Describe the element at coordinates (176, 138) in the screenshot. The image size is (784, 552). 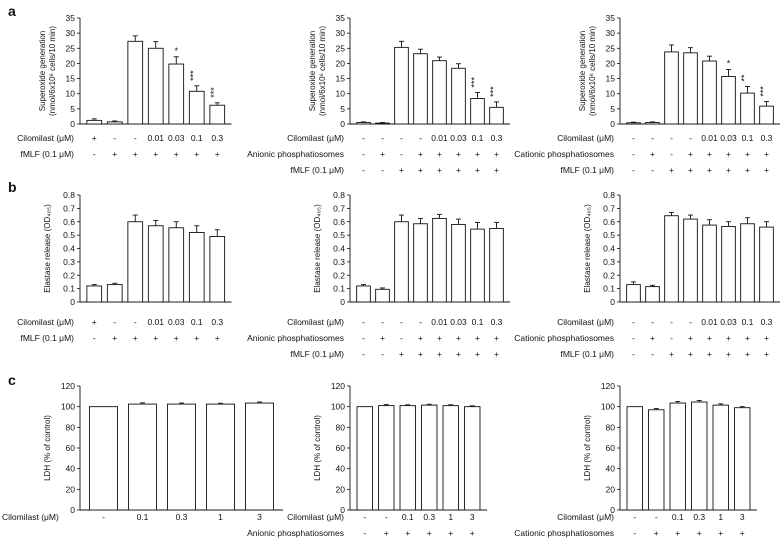
I see `condition-cell: 0.03` at that location.